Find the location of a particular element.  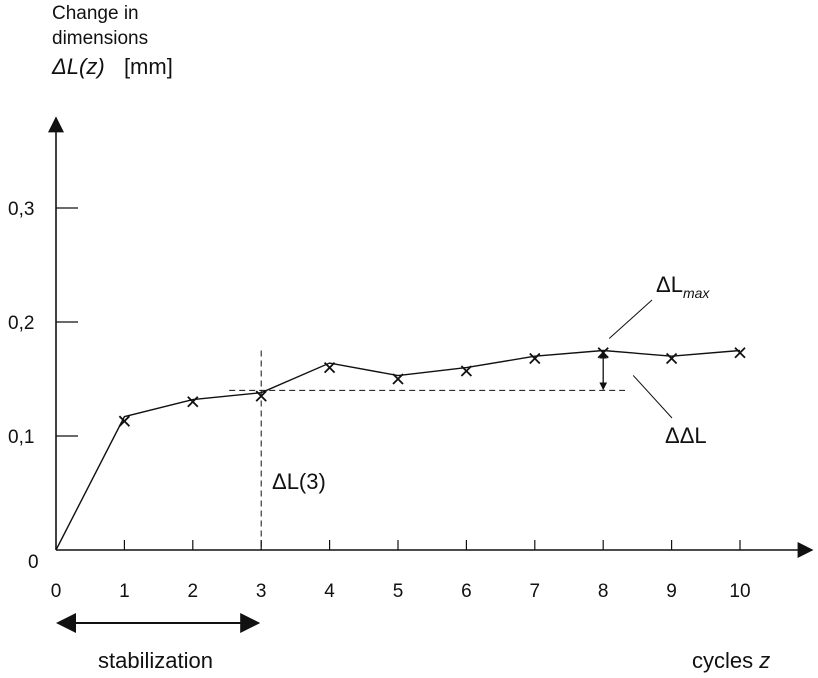

x-axis-title: cycles z is located at coordinates (731, 661).